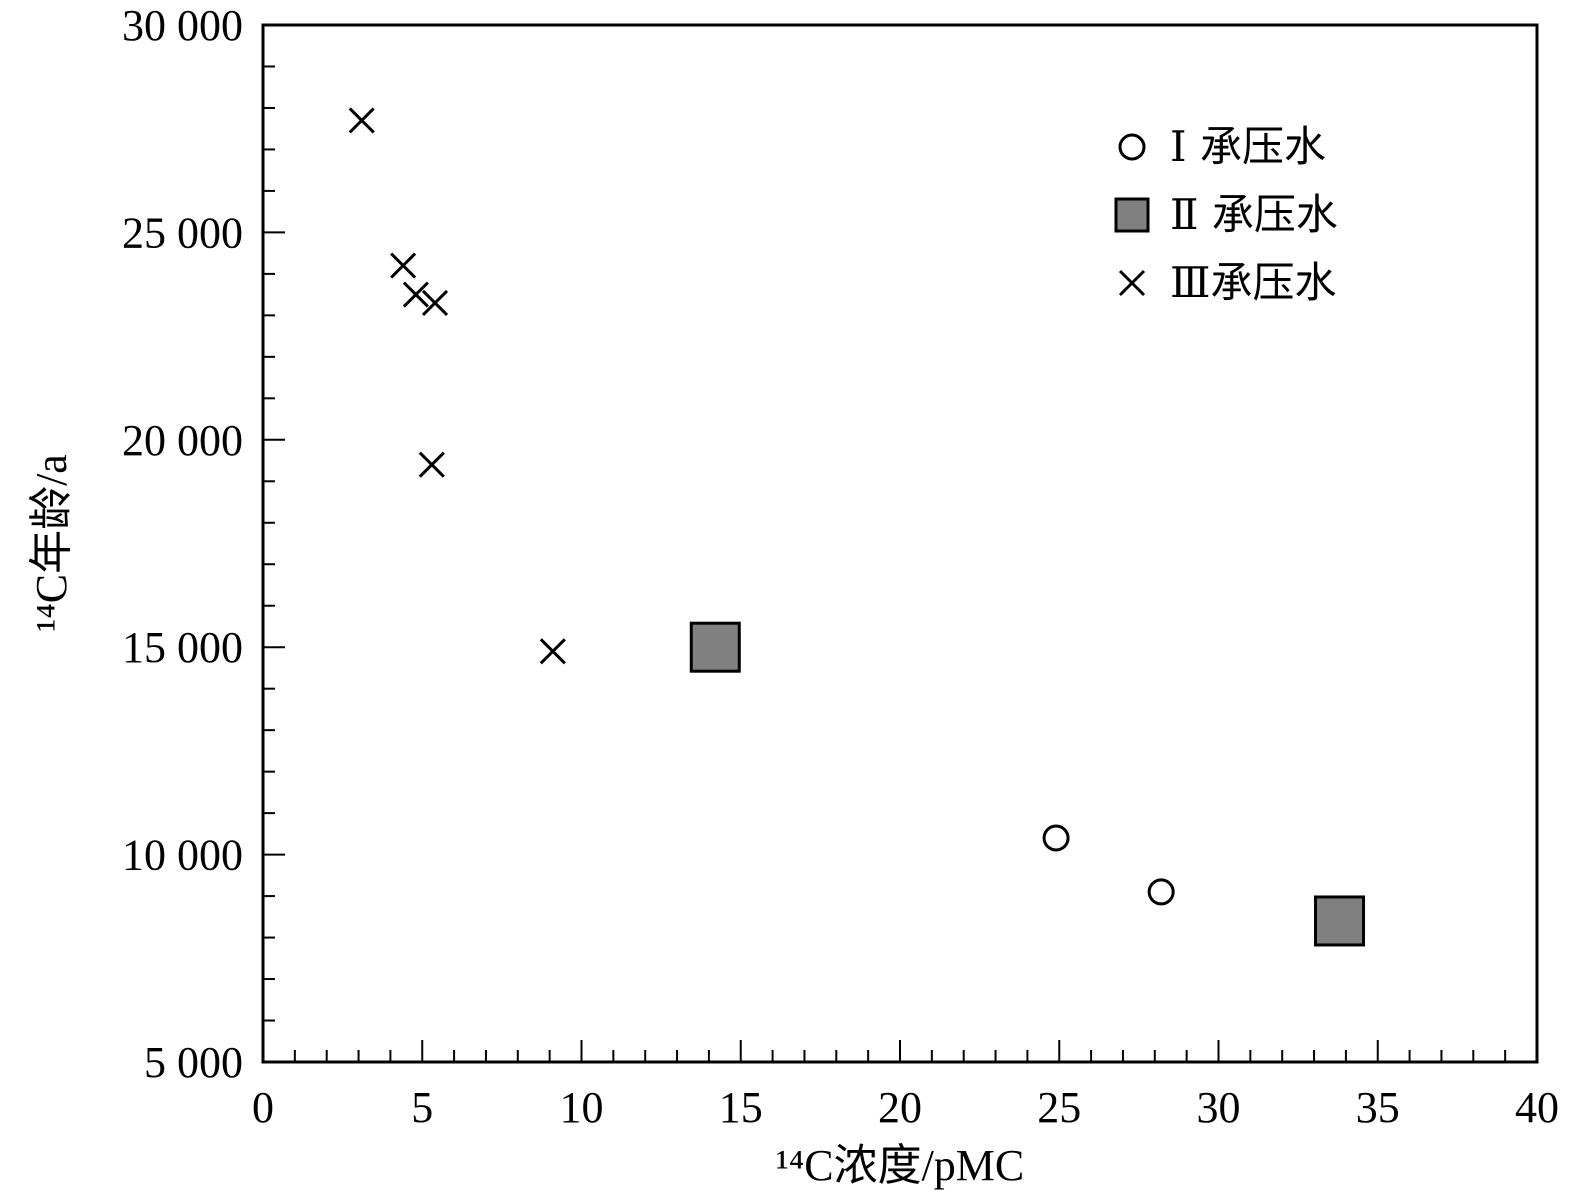  I want to click on y-axis-ticks, so click(274, 543).